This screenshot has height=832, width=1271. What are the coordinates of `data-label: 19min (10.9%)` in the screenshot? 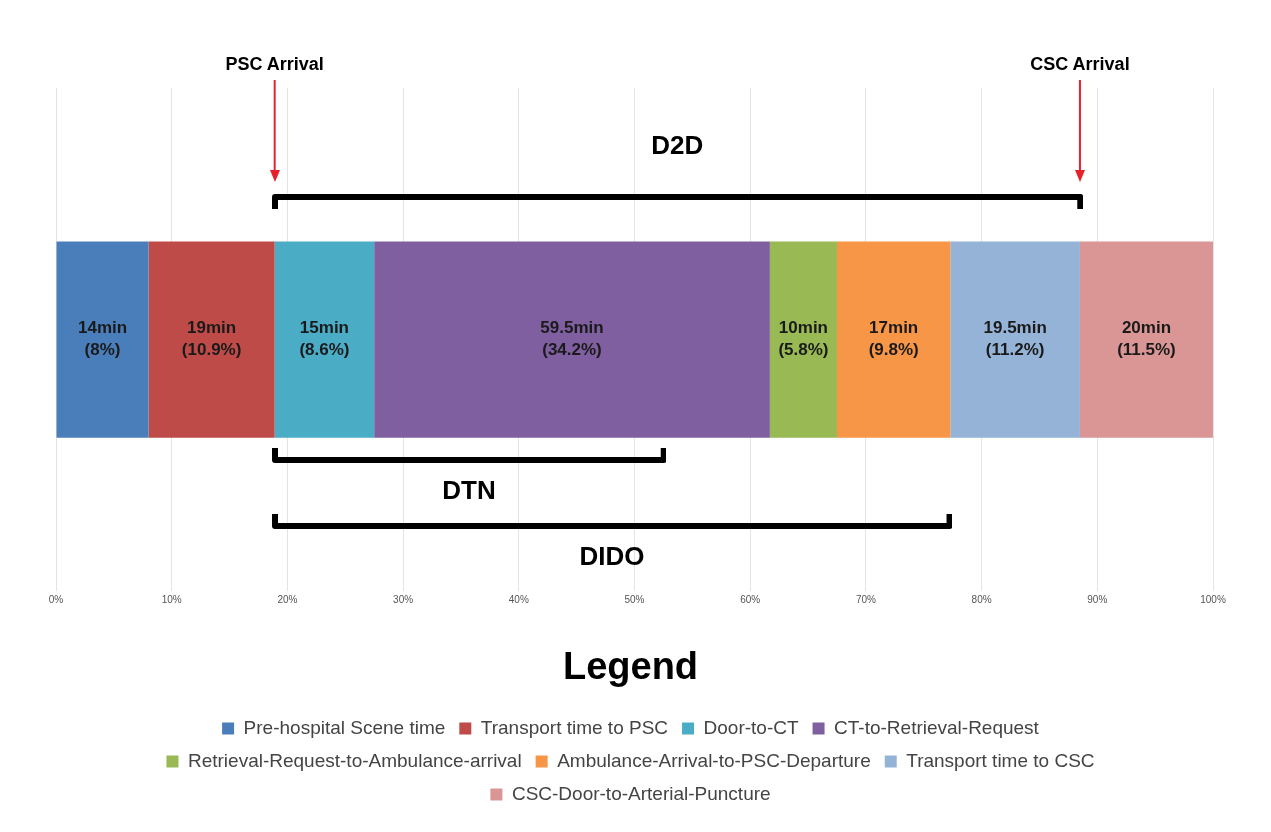 It's located at (211, 339).